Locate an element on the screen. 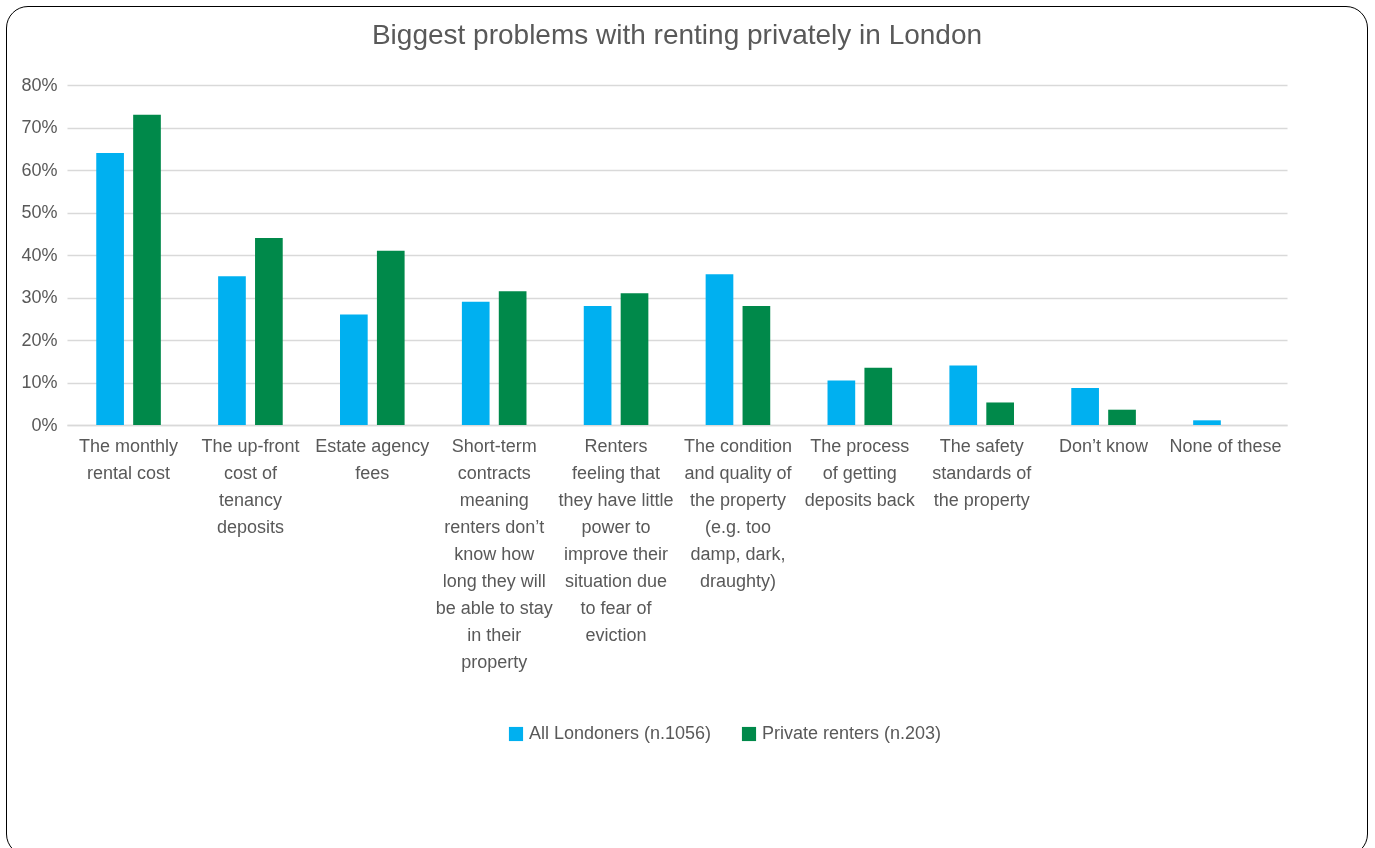 The width and height of the screenshot is (1375, 848). legend-label: Private renters (n.203) is located at coordinates (852, 733).